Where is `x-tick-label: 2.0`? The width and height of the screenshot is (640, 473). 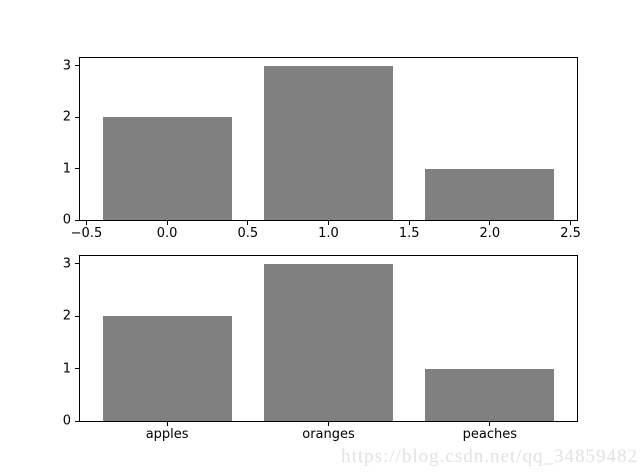
x-tick-label: 2.0 is located at coordinates (490, 233).